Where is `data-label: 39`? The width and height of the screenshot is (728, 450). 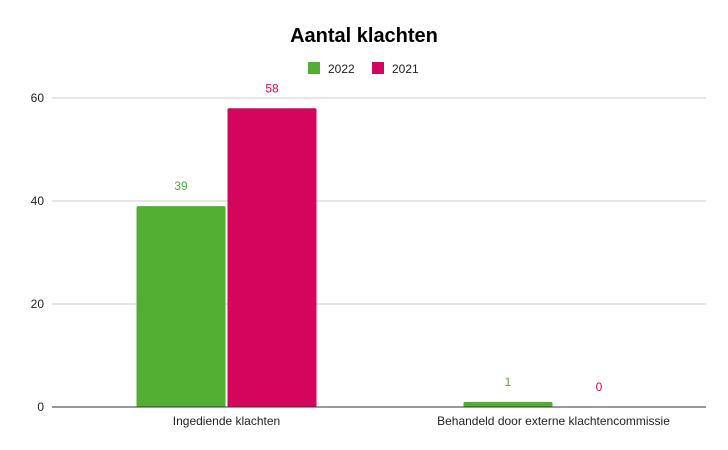
data-label: 39 is located at coordinates (181, 186).